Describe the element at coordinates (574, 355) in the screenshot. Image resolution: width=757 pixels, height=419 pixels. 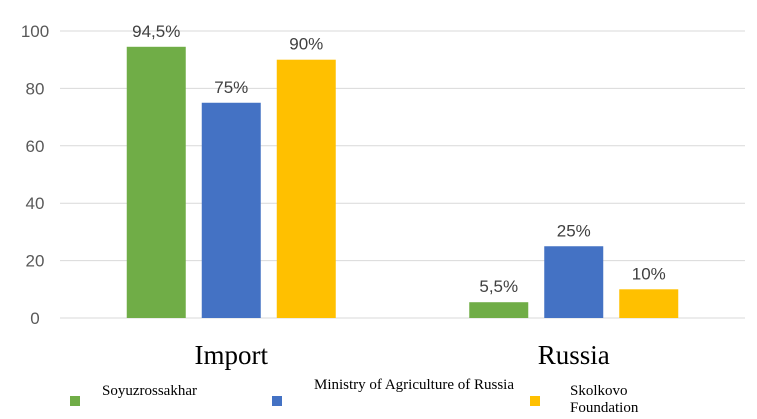
I see `category-label-russia: Russia` at that location.